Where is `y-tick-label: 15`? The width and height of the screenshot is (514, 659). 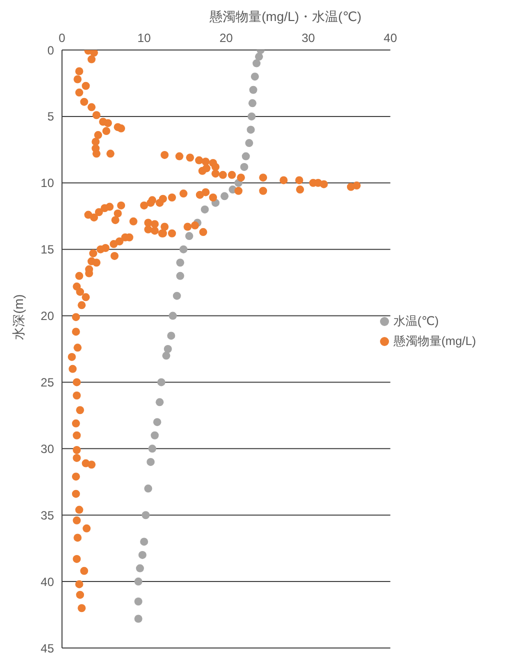 y-tick-label: 15 is located at coordinates (47, 249).